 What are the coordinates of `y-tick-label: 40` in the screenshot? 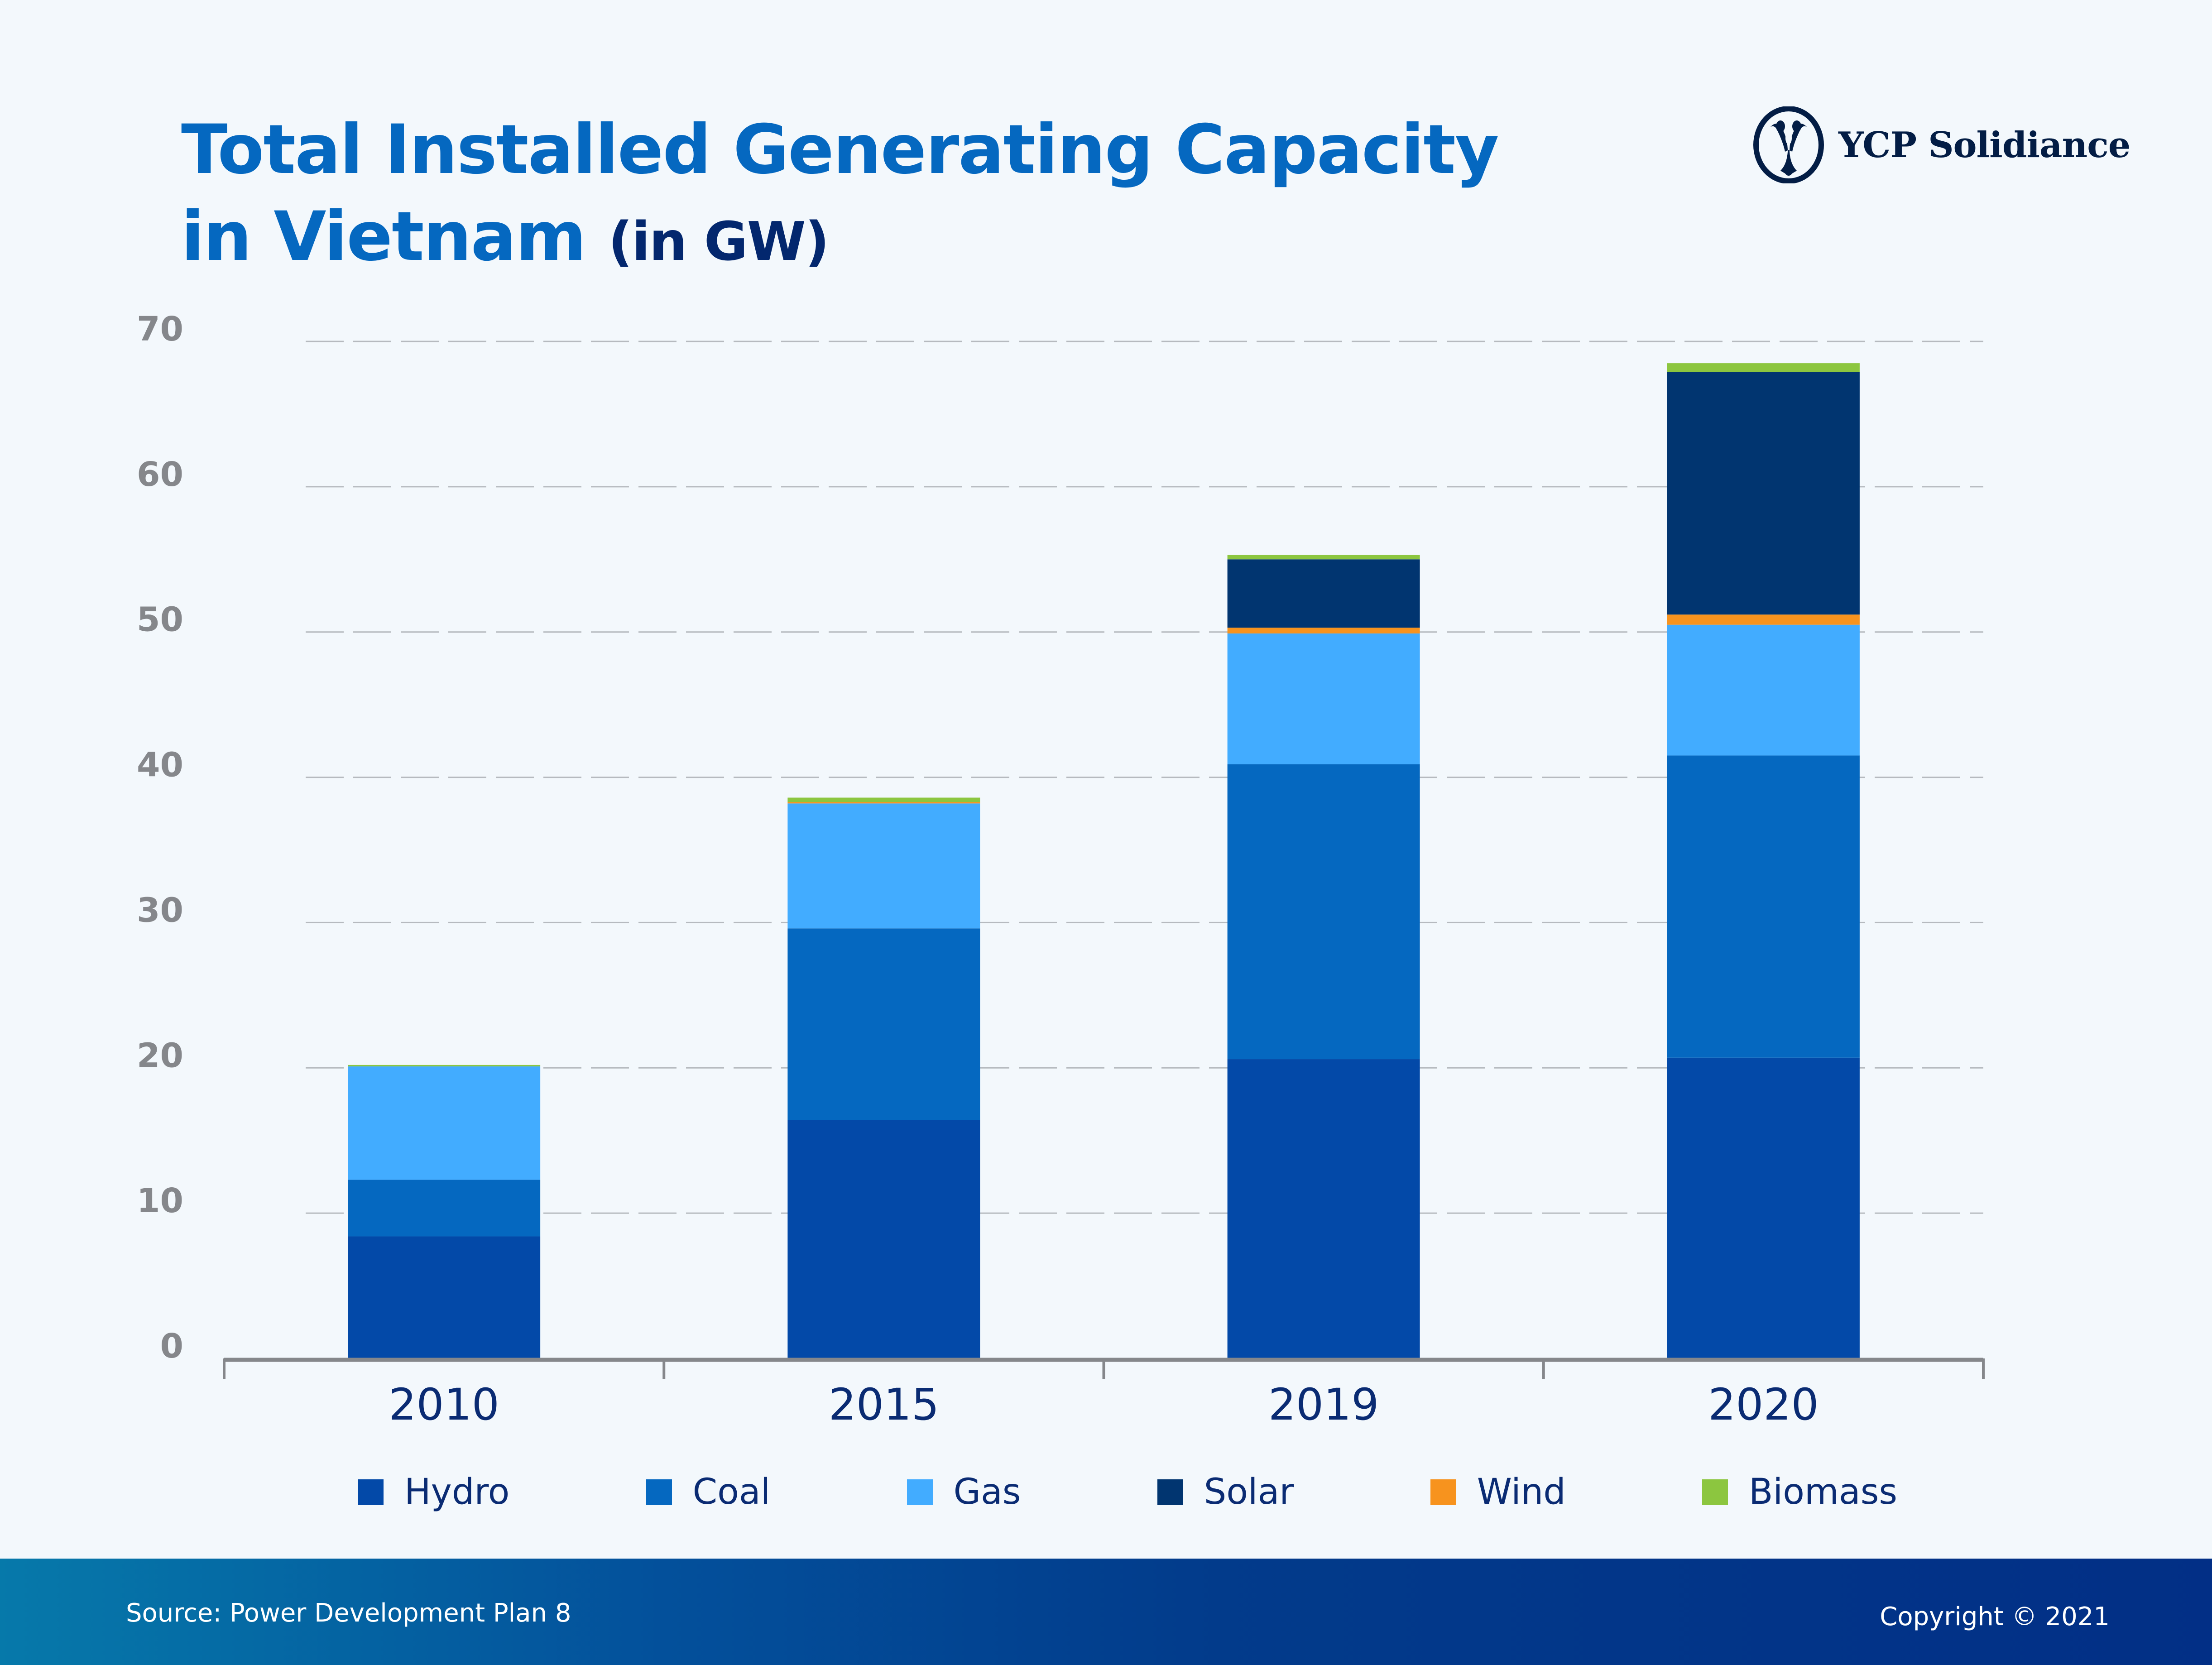 It's located at (160, 765).